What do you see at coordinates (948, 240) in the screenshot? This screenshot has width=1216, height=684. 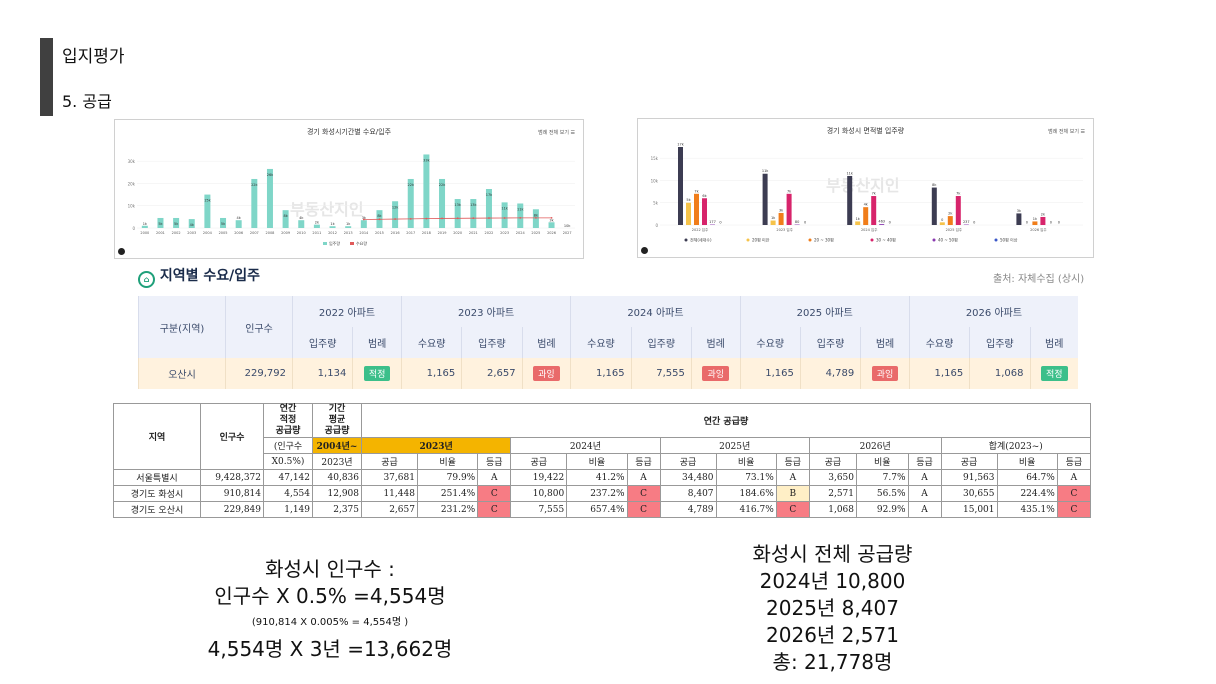 I see `legend-entry: 40 ~ 50평` at bounding box center [948, 240].